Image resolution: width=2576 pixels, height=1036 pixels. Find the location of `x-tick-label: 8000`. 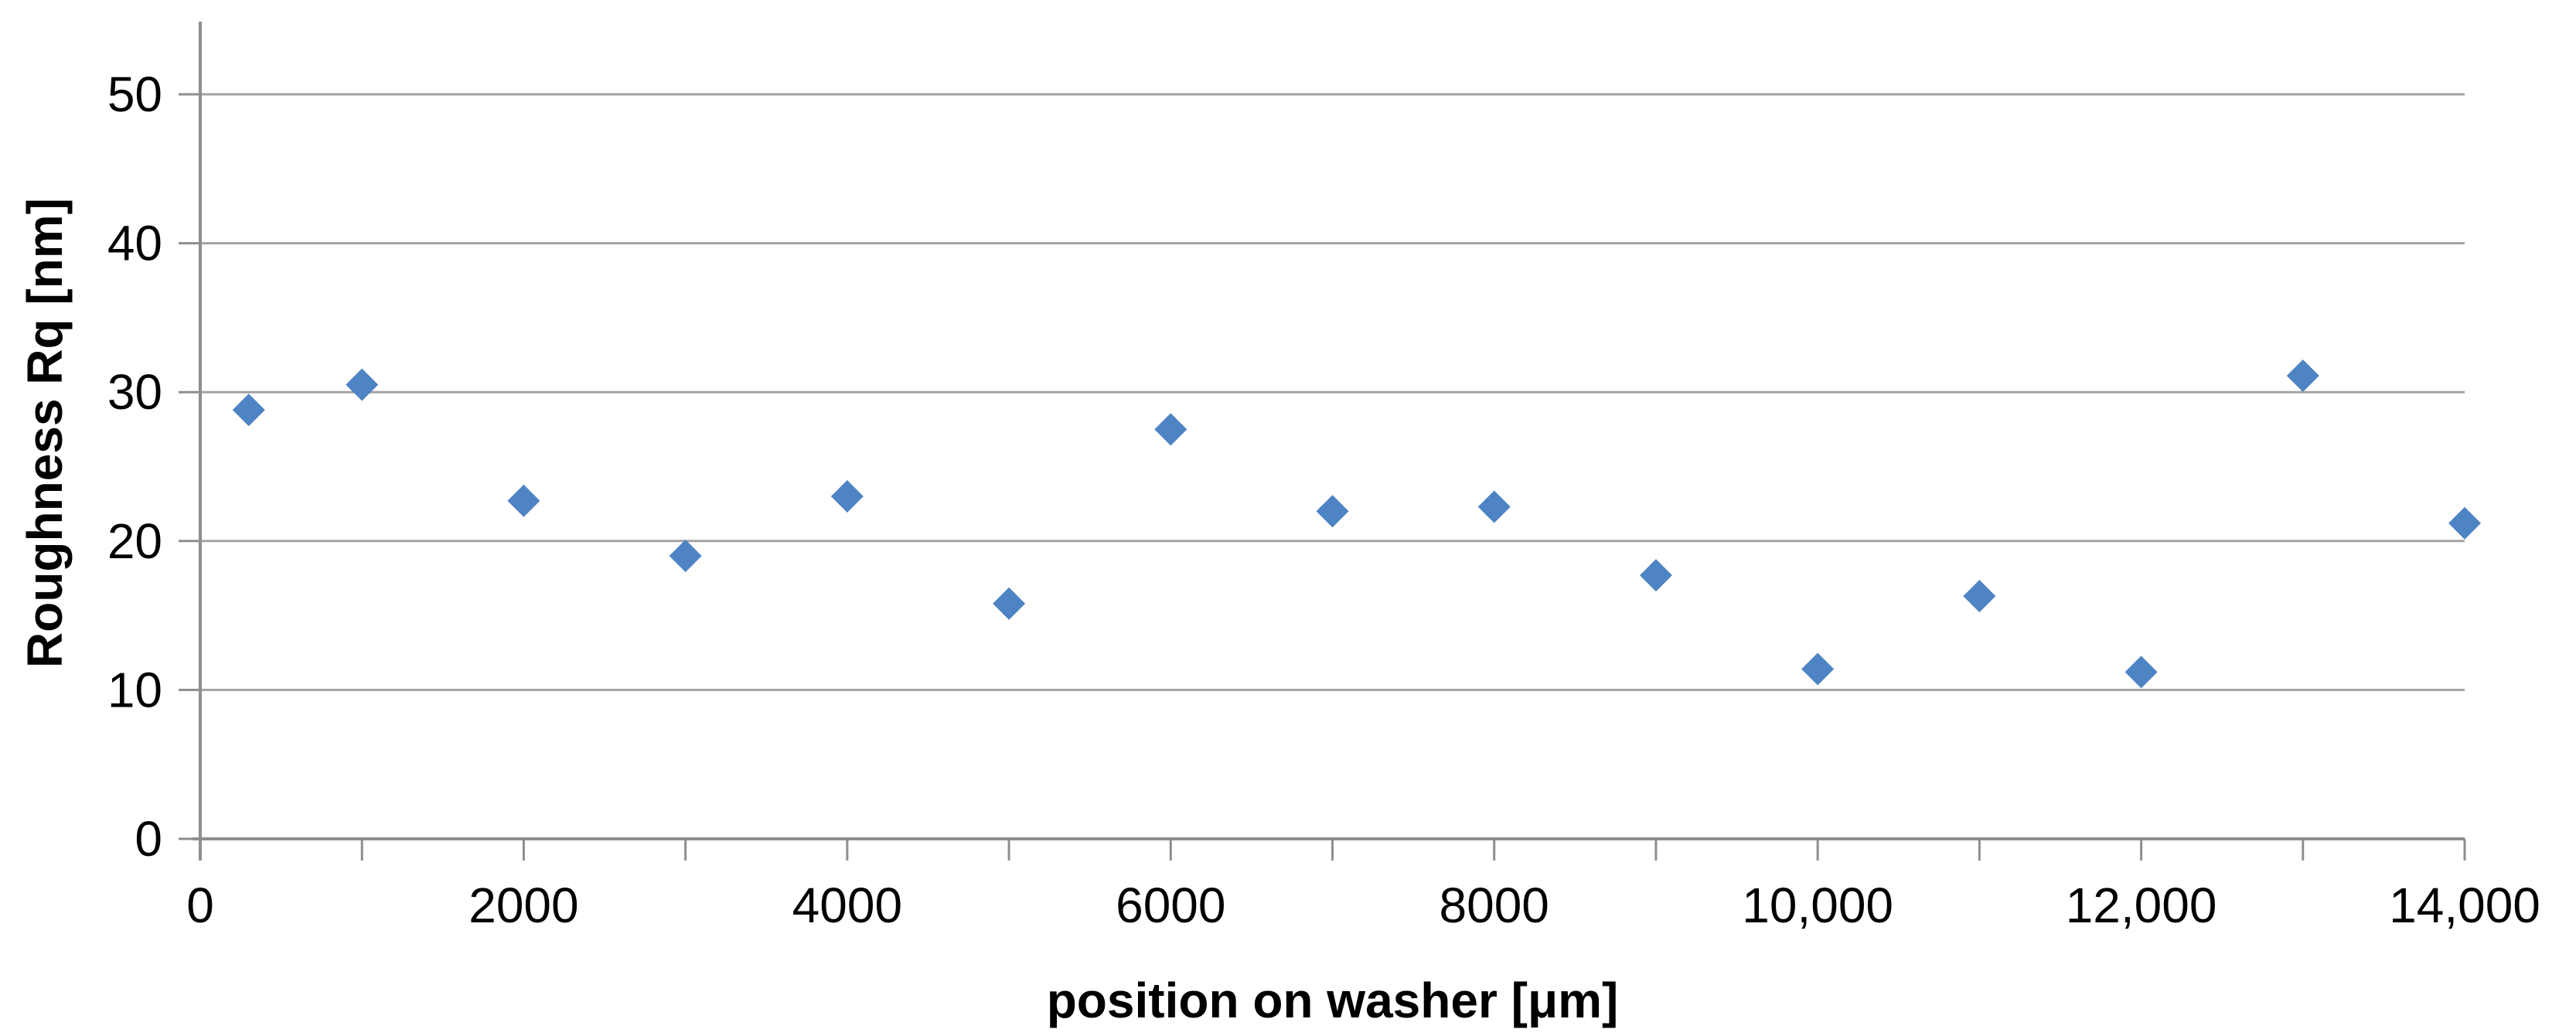

x-tick-label: 8000 is located at coordinates (1494, 906).